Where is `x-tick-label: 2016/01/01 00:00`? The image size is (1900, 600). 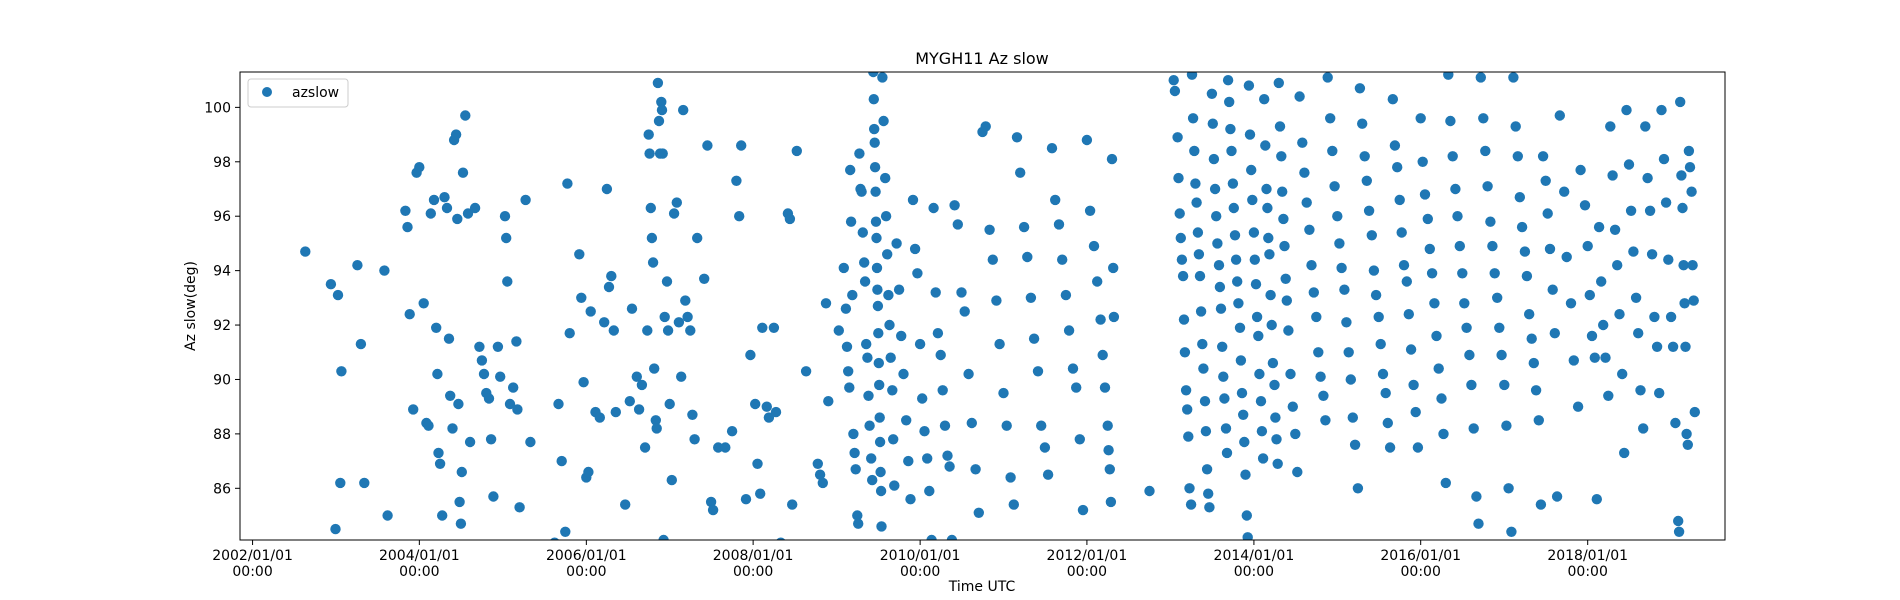
x-tick-label: 2016/01/01 00:00 is located at coordinates (1420, 564).